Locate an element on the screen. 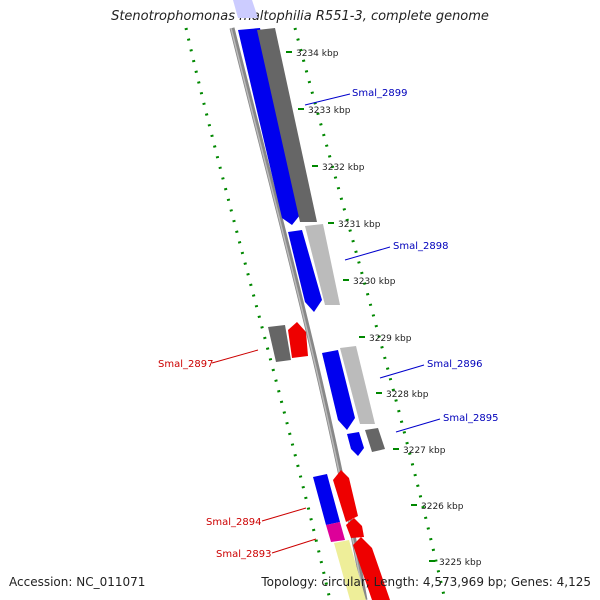 The image size is (600, 600). gene-block-7-red is located at coordinates (371, 568).